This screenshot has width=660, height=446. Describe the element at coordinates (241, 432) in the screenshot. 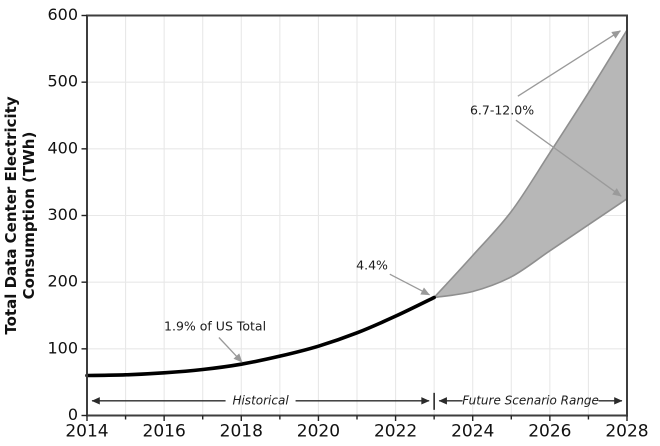

I see `x-tick-label: 2018` at that location.